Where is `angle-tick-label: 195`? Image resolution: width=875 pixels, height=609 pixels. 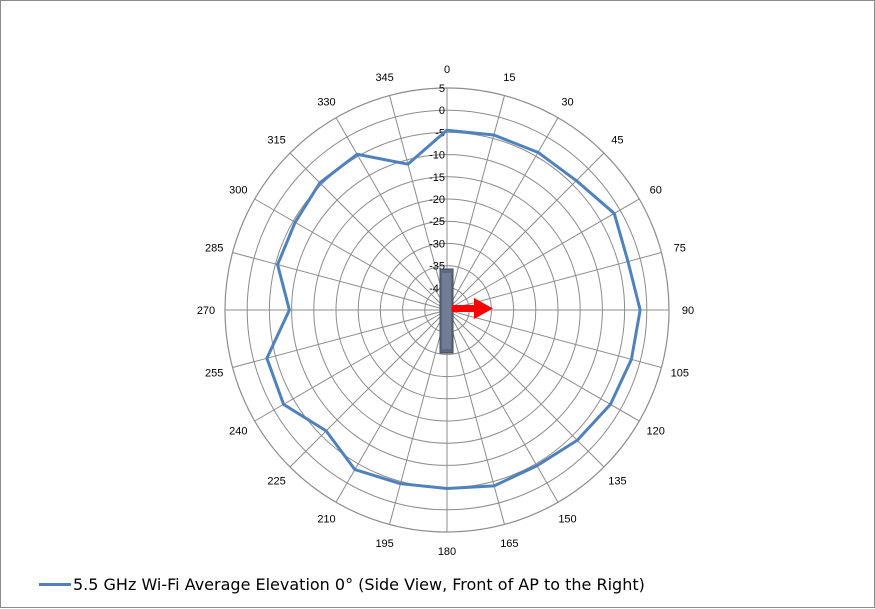
angle-tick-label: 195 is located at coordinates (384, 544).